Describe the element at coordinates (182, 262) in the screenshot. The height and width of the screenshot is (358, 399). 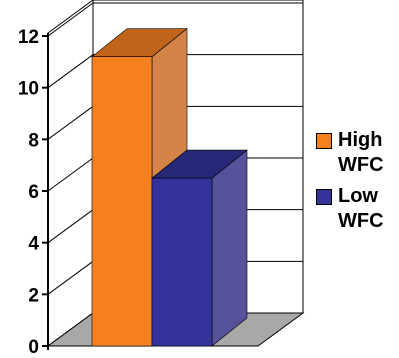
I see `bar-low-wfc` at that location.